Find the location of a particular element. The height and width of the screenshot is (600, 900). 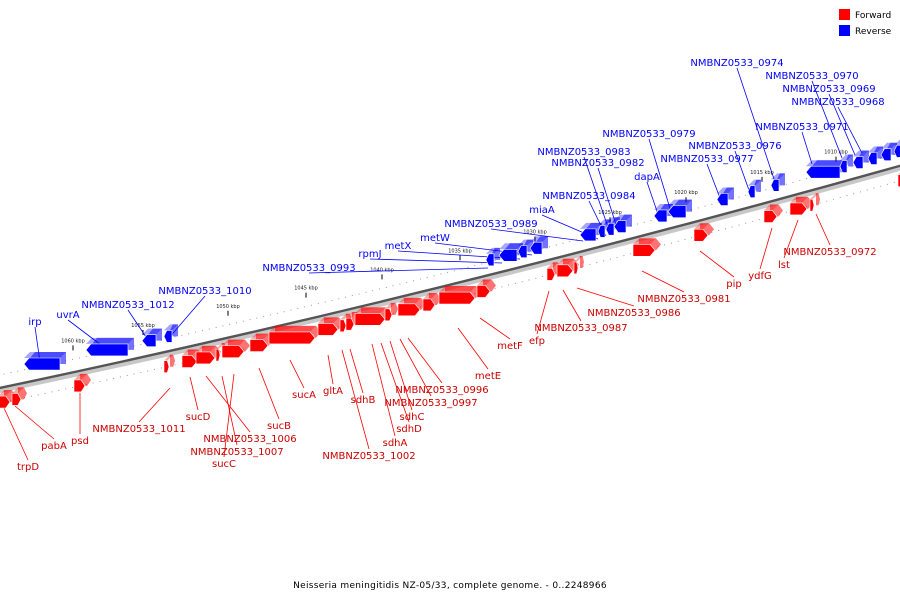

gene-label-sdhb: sdhB is located at coordinates (363, 400).